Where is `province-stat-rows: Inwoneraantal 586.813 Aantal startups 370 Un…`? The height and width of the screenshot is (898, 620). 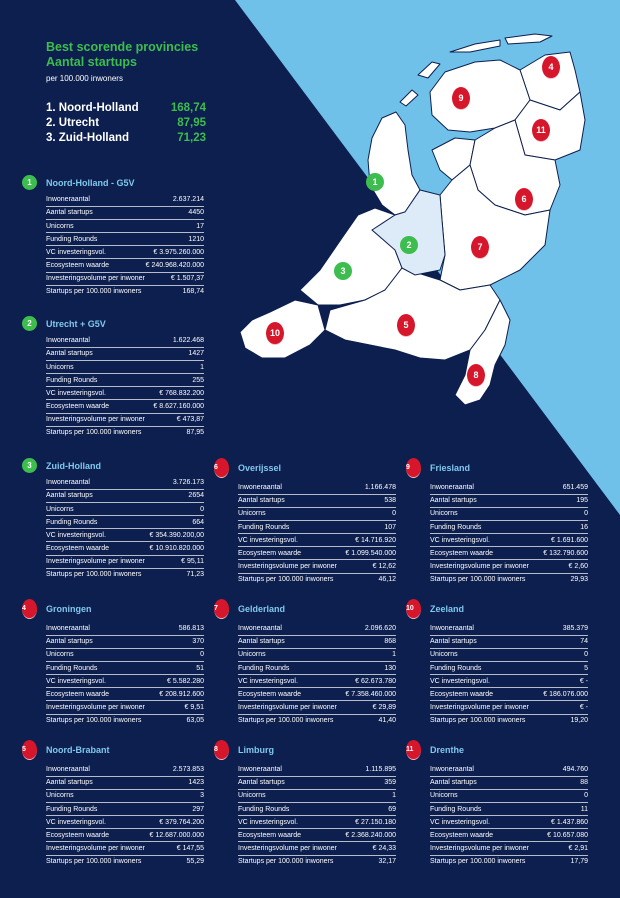 province-stat-rows: Inwoneraantal 586.813 Aantal startups 370 Un… is located at coordinates (125, 675).